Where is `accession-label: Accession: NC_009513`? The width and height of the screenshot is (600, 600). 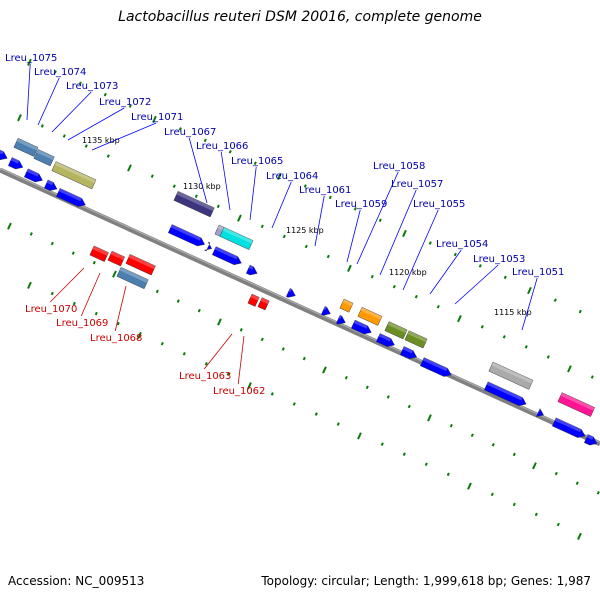
accession-label: Accession: NC_009513 is located at coordinates (76, 581).